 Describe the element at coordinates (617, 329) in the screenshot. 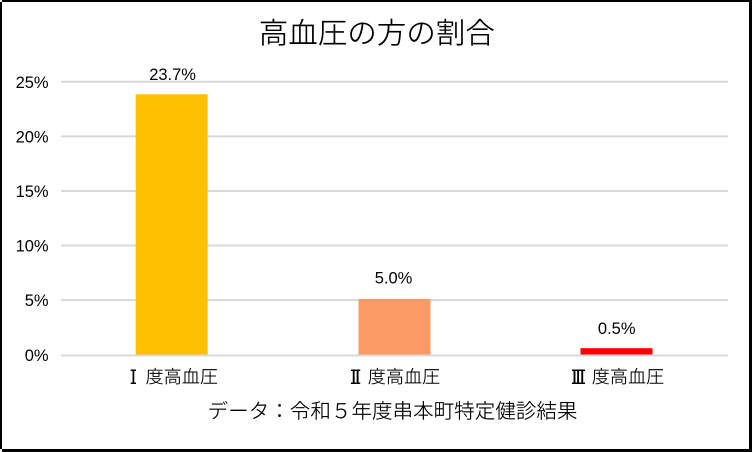

I see `svg-text: 0.5%` at that location.